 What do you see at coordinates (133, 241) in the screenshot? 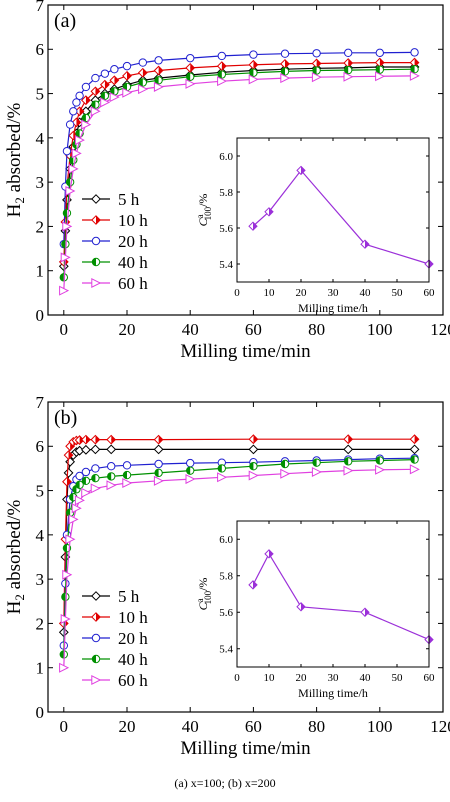
I see `legend-label: 20 h` at bounding box center [133, 241].